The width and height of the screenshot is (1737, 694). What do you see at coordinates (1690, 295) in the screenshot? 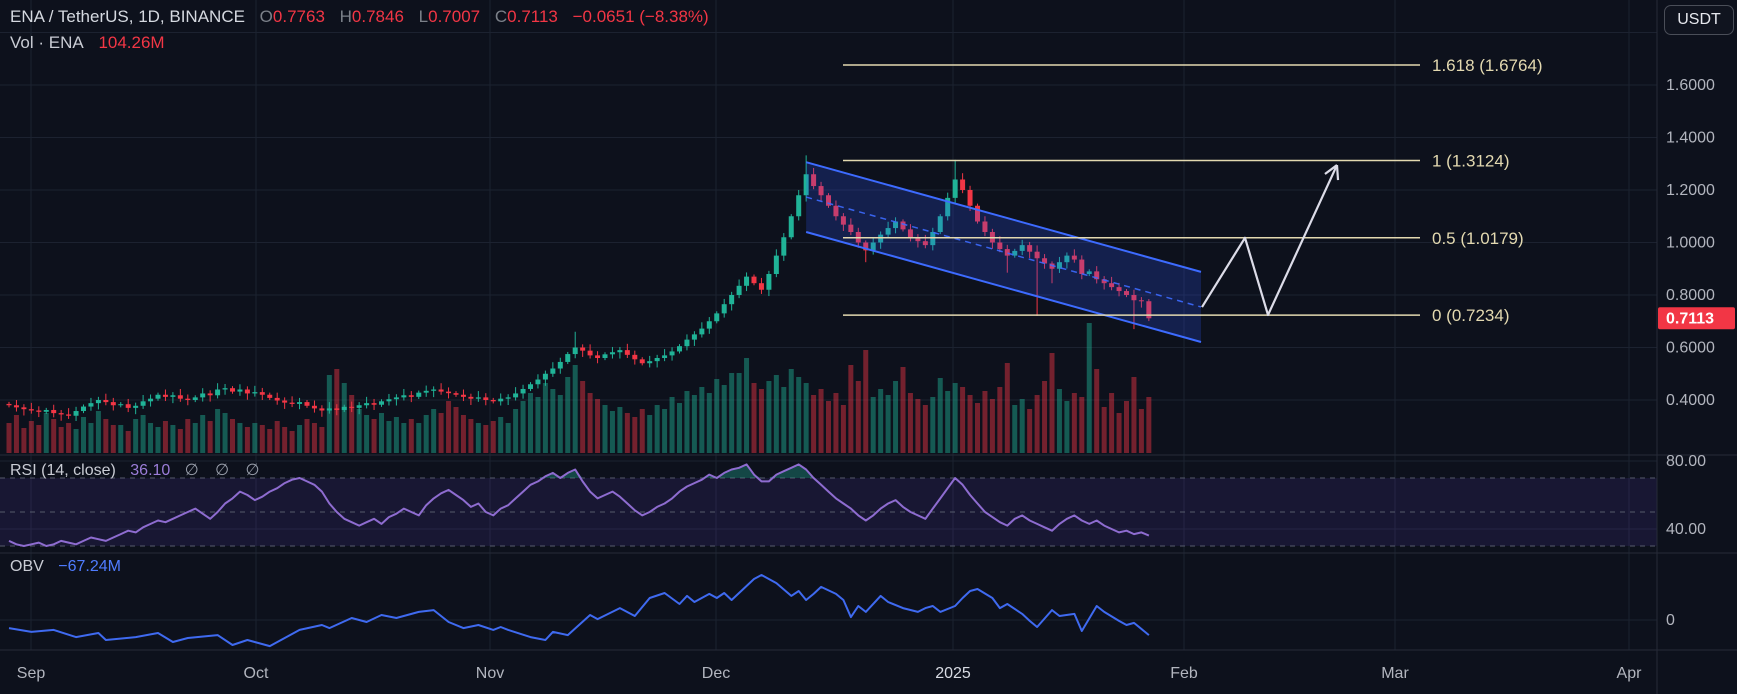
I see `svg-text: 0.8000` at bounding box center [1690, 295].